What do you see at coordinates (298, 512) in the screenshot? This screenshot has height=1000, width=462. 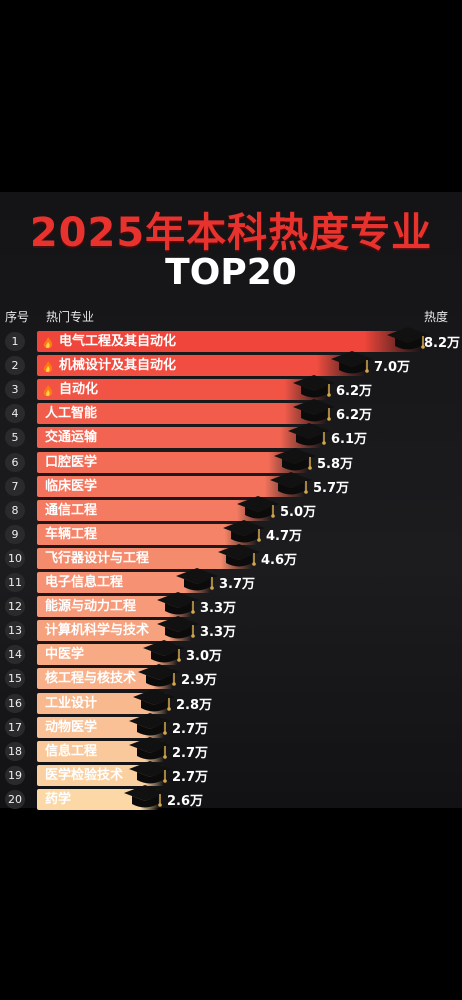 I see `value-label: 5.0万` at bounding box center [298, 512].